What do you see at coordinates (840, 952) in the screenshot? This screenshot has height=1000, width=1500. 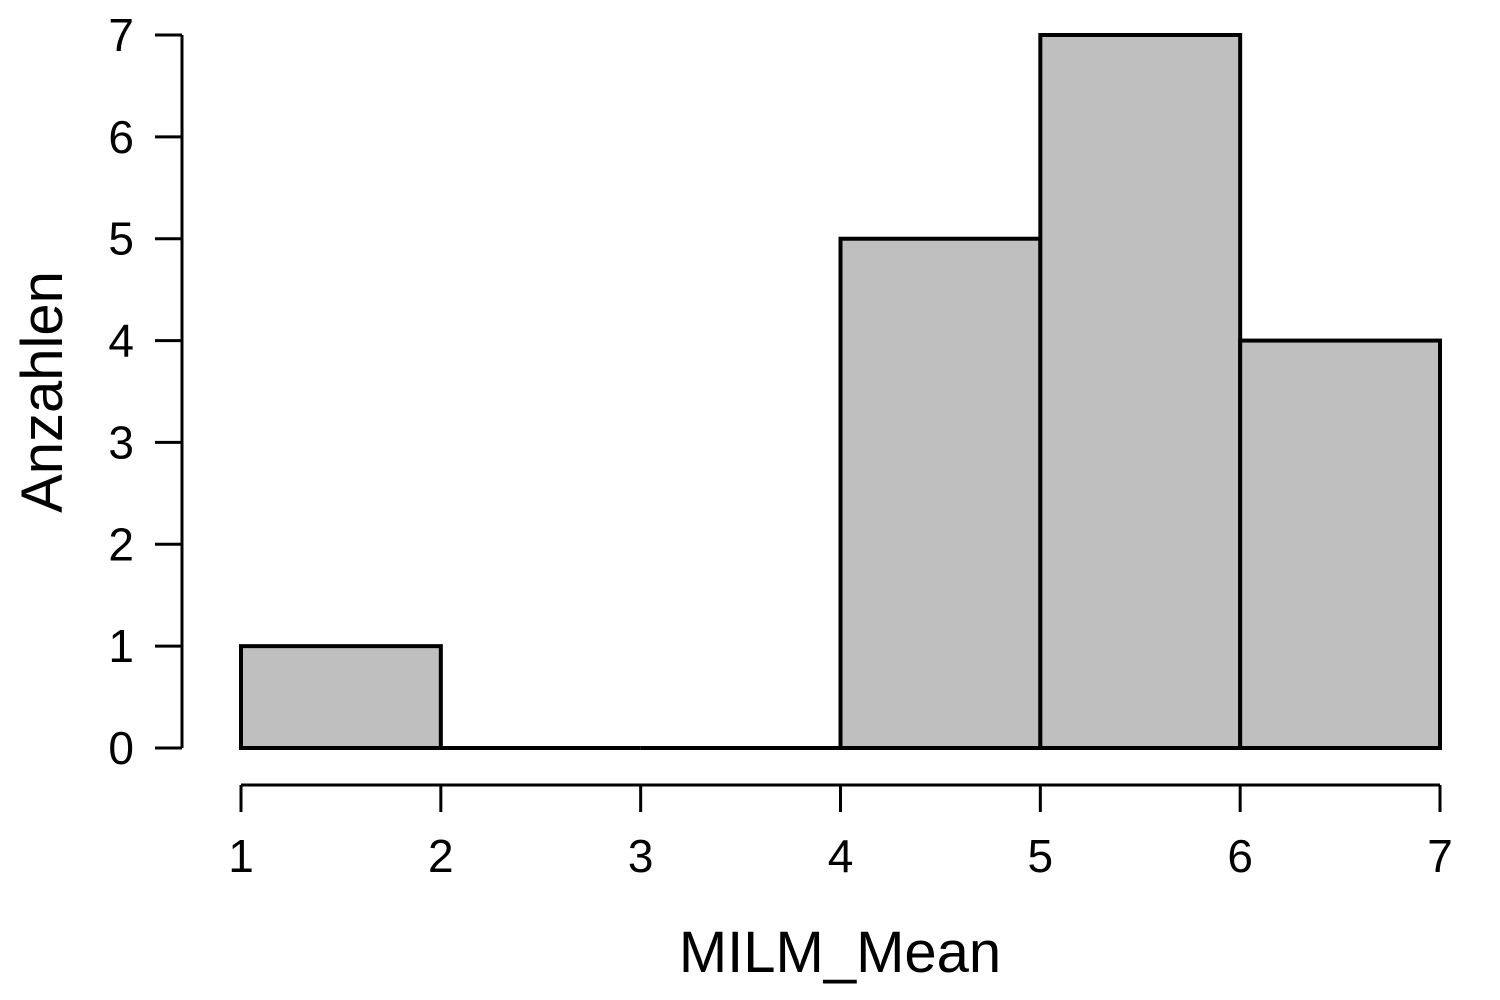 I see `x-axis-title: MILM_Mean` at bounding box center [840, 952].